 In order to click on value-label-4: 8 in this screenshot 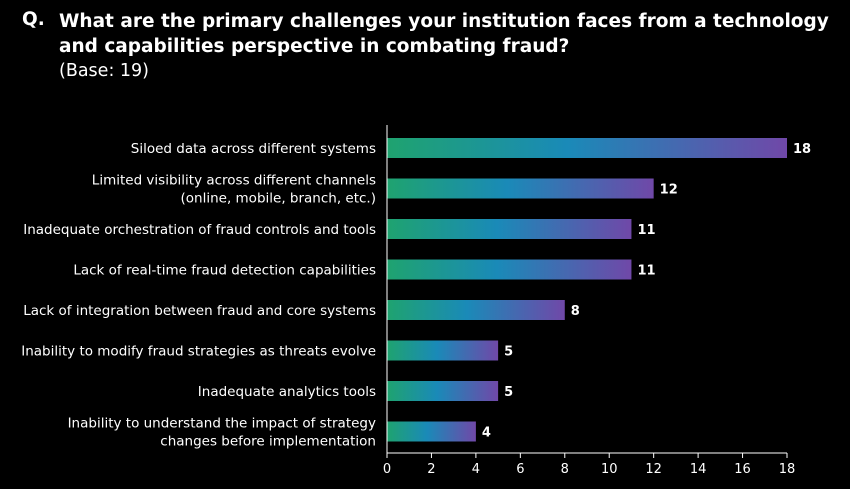, I will do `click(575, 311)`.